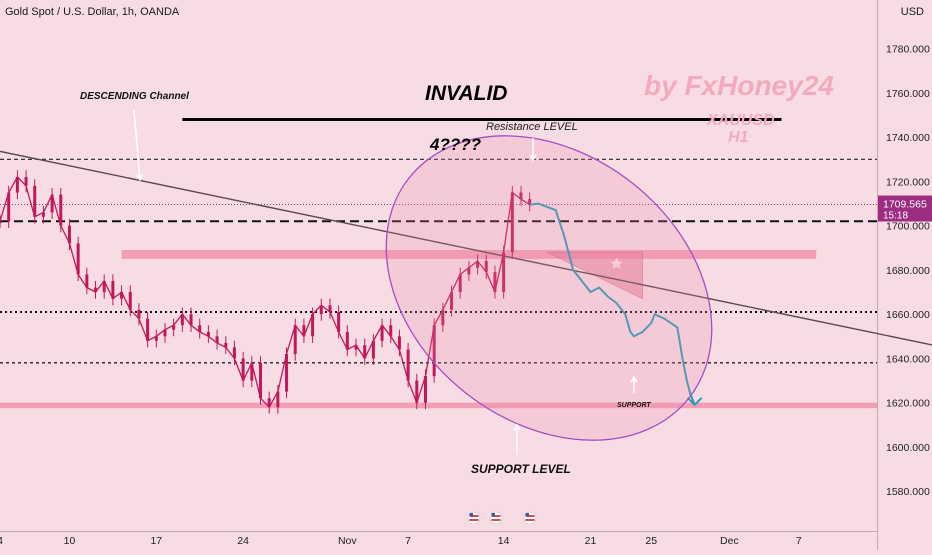  Describe the element at coordinates (908, 182) in the screenshot. I see `y-tick-label: 1720.000` at that location.